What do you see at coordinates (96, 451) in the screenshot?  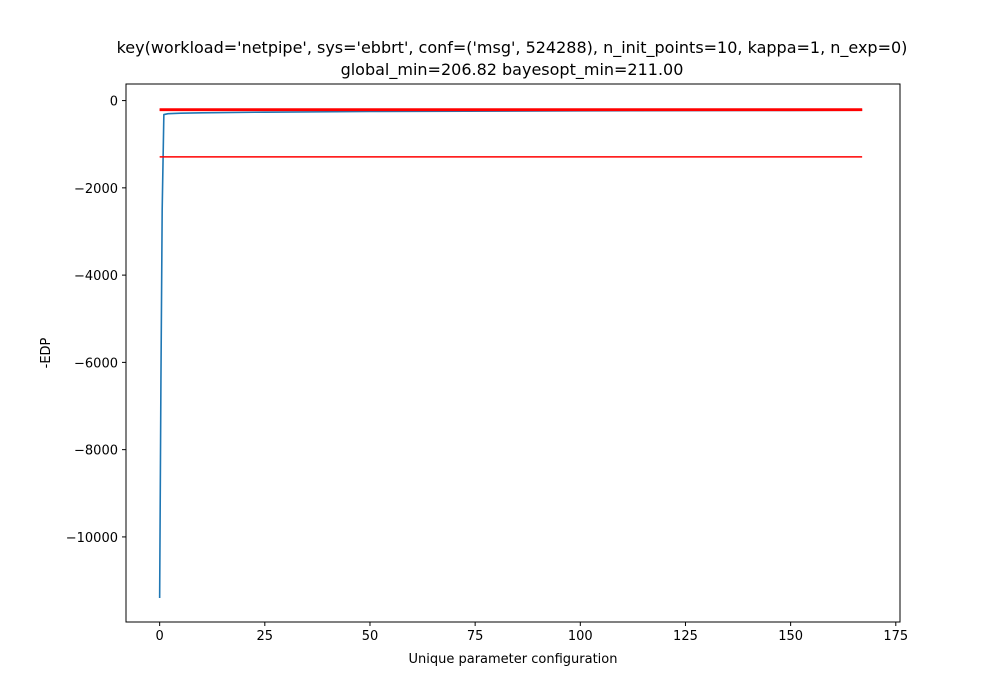 I see `y-tick-label: −8000` at bounding box center [96, 451].